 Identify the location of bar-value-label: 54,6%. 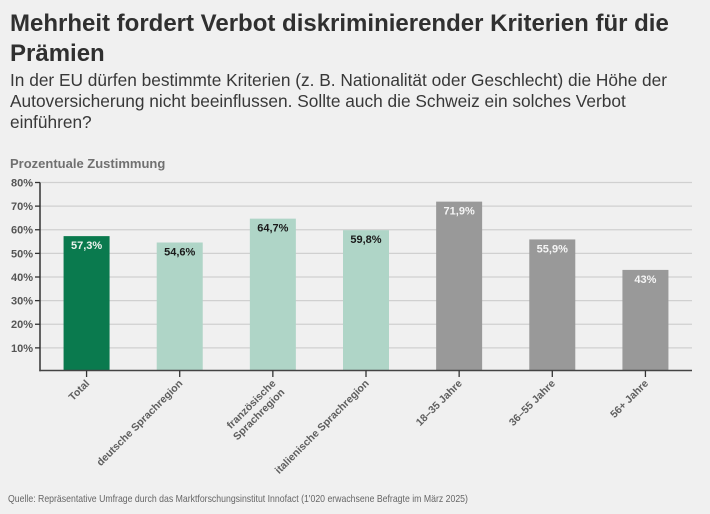
(179, 253).